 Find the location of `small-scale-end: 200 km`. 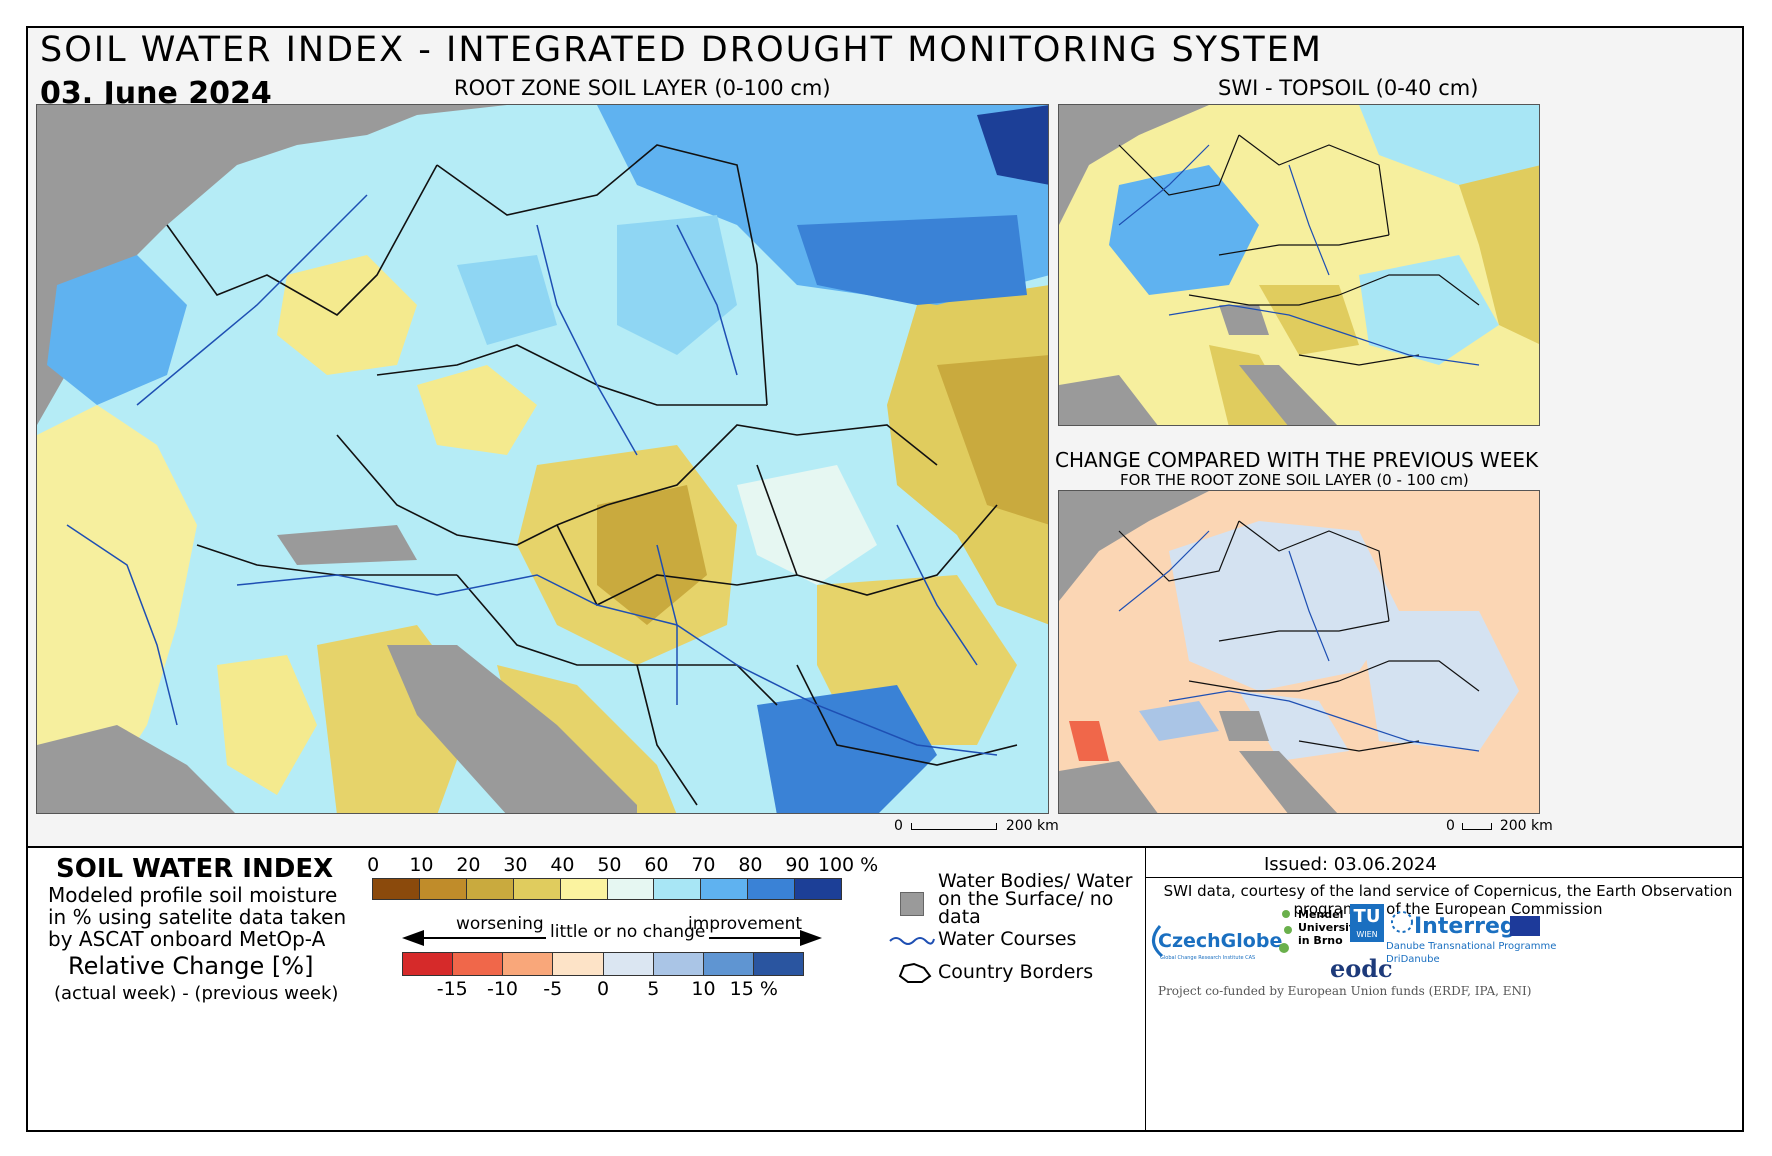

small-scale-end: 200 km is located at coordinates (1526, 826).